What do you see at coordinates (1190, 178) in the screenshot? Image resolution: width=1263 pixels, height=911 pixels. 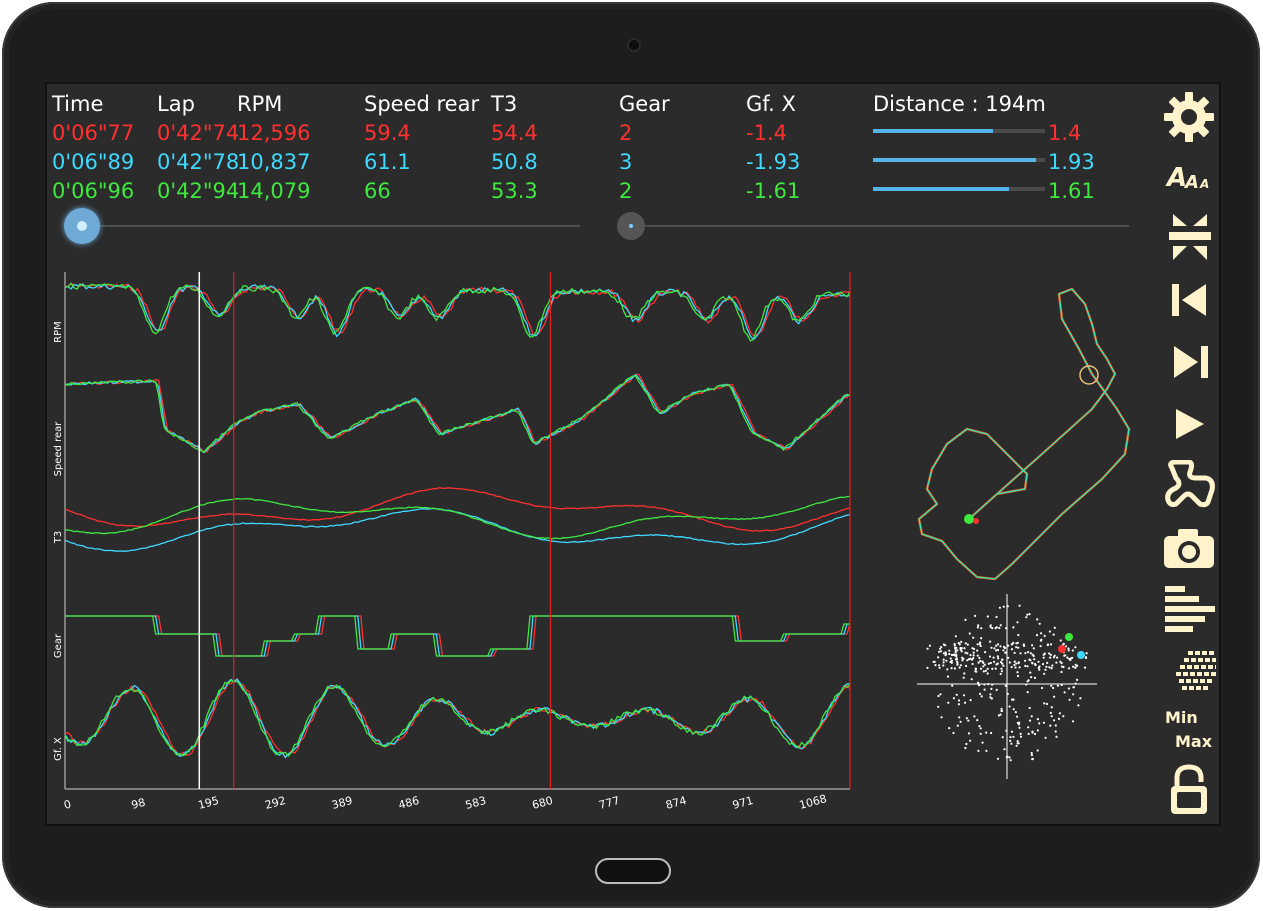 I see `font-size-icon: A A A` at bounding box center [1190, 178].